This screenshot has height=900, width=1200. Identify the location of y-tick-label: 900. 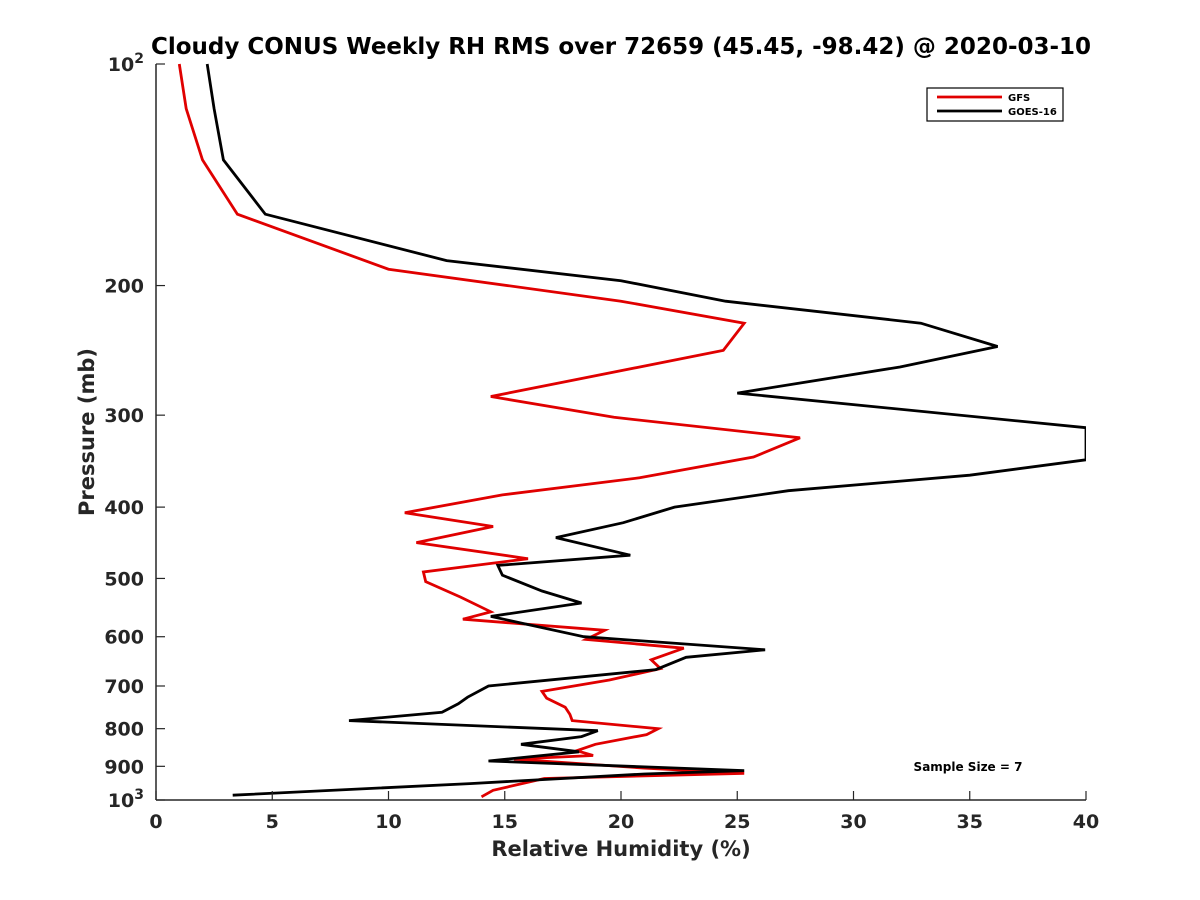
(124, 767).